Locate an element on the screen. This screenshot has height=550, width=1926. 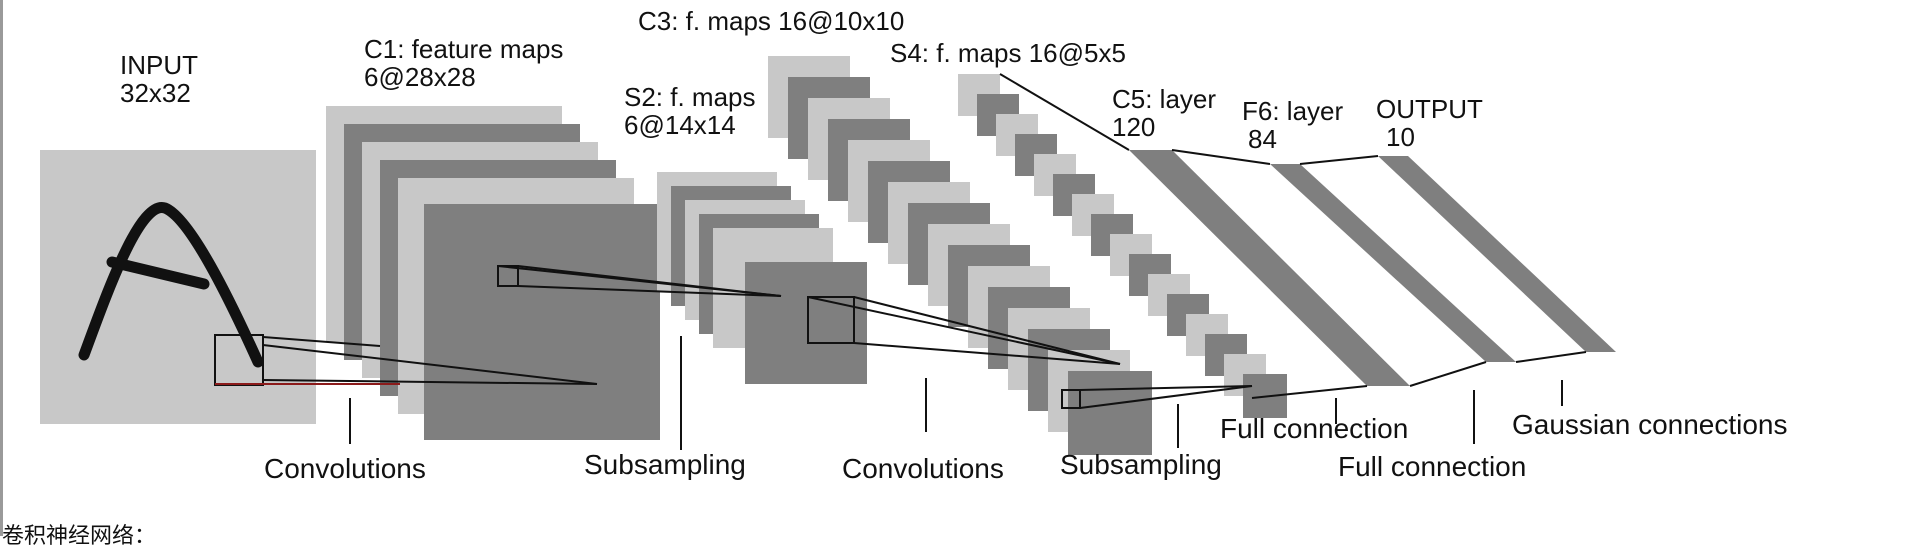
input-image is located at coordinates (178, 287).